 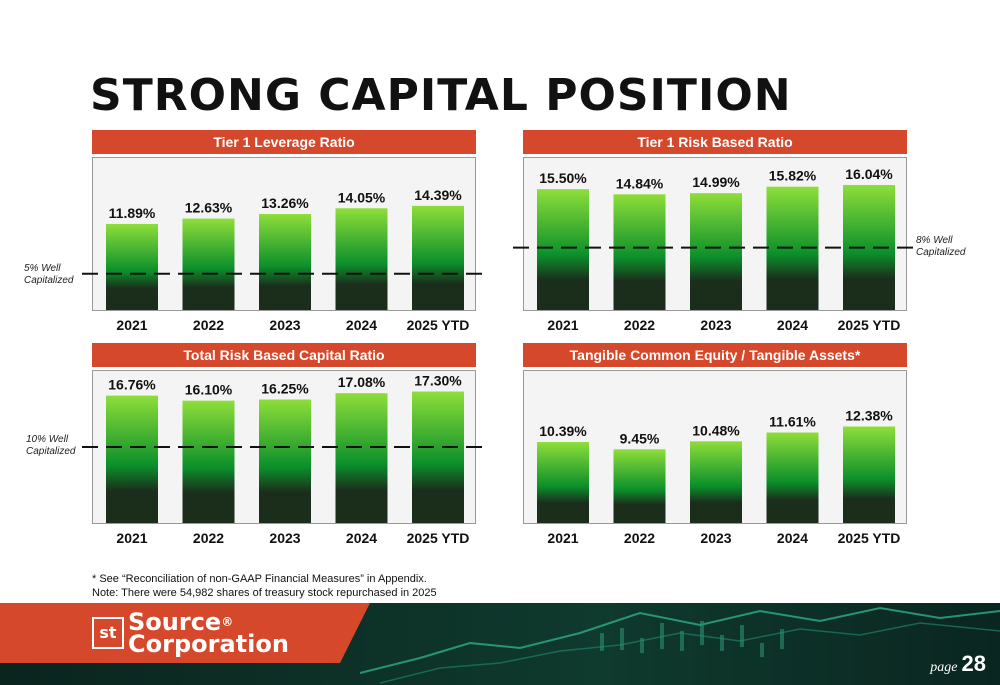 I want to click on value-label: 16.04%, so click(x=869, y=174).